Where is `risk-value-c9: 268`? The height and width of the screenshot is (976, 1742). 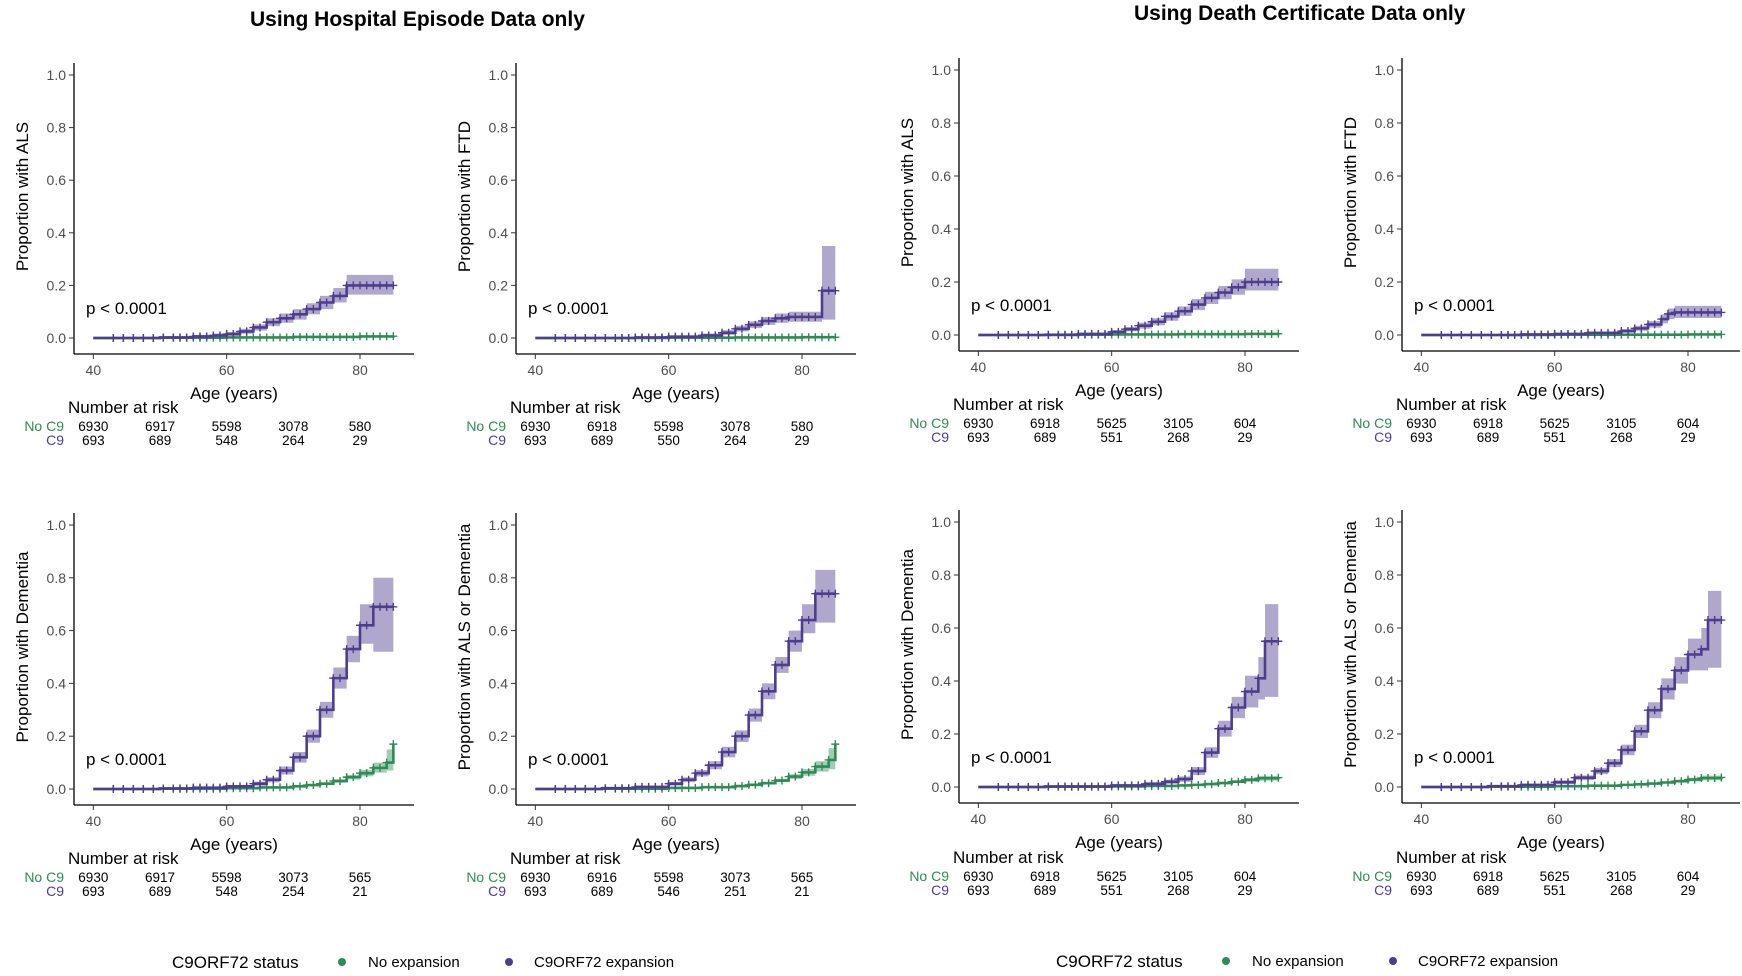
risk-value-c9: 268 is located at coordinates (1621, 890).